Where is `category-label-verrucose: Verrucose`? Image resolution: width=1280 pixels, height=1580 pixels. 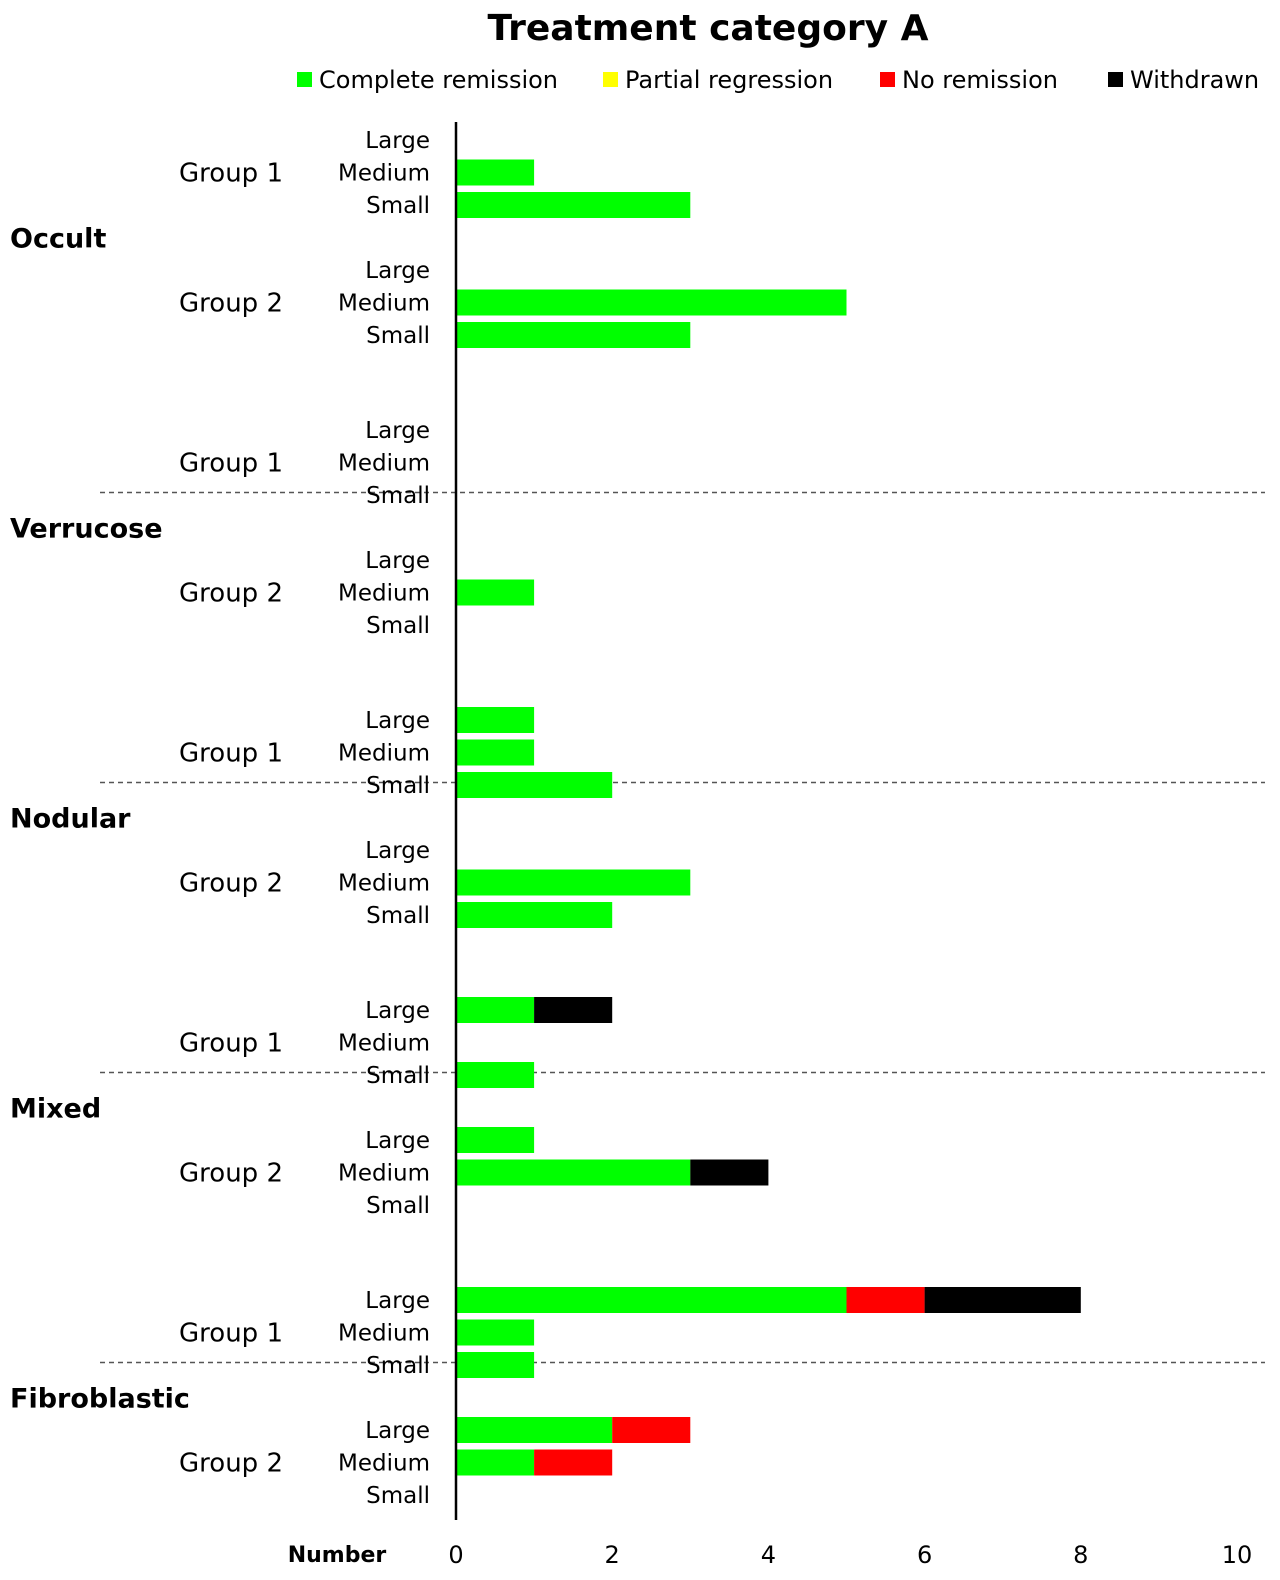 category-label-verrucose: Verrucose is located at coordinates (86, 529).